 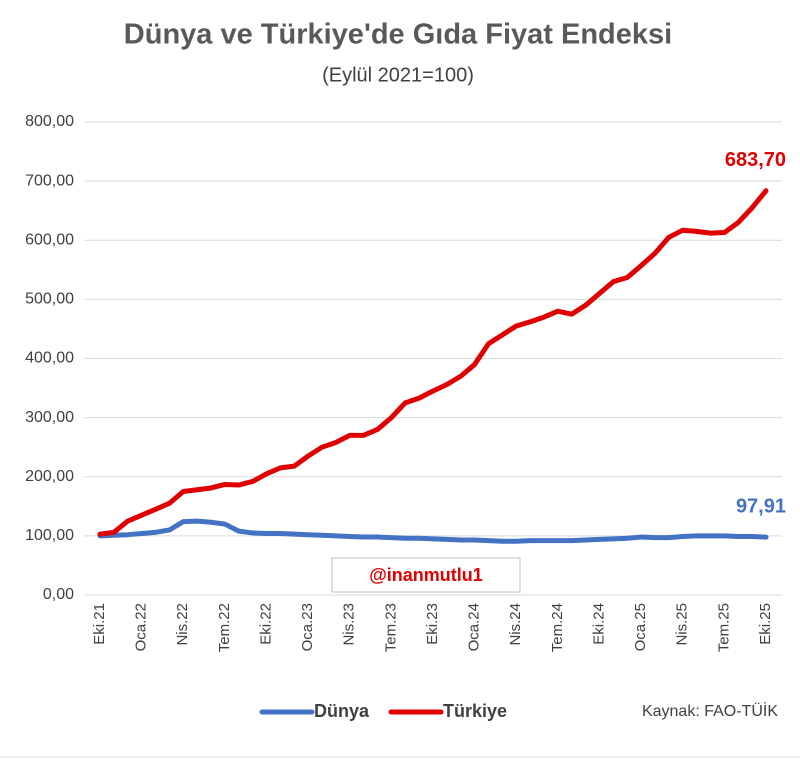 What do you see at coordinates (49, 535) in the screenshot?
I see `y-tick-label: 100,00` at bounding box center [49, 535].